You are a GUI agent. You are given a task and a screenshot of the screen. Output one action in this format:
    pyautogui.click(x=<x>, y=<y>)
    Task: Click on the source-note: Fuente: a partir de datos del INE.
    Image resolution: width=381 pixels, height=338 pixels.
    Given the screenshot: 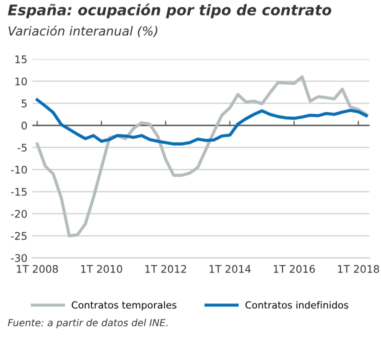 What is the action you would take?
    pyautogui.click(x=88, y=323)
    